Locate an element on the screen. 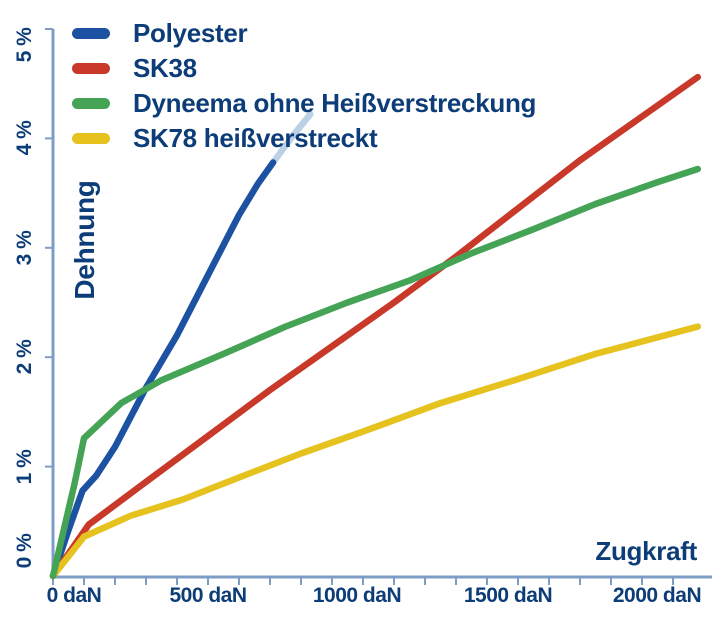 This screenshot has width=712, height=617. legend-label-sk78-hei-verstreckt: SK78 heißverstreckt is located at coordinates (255, 138).